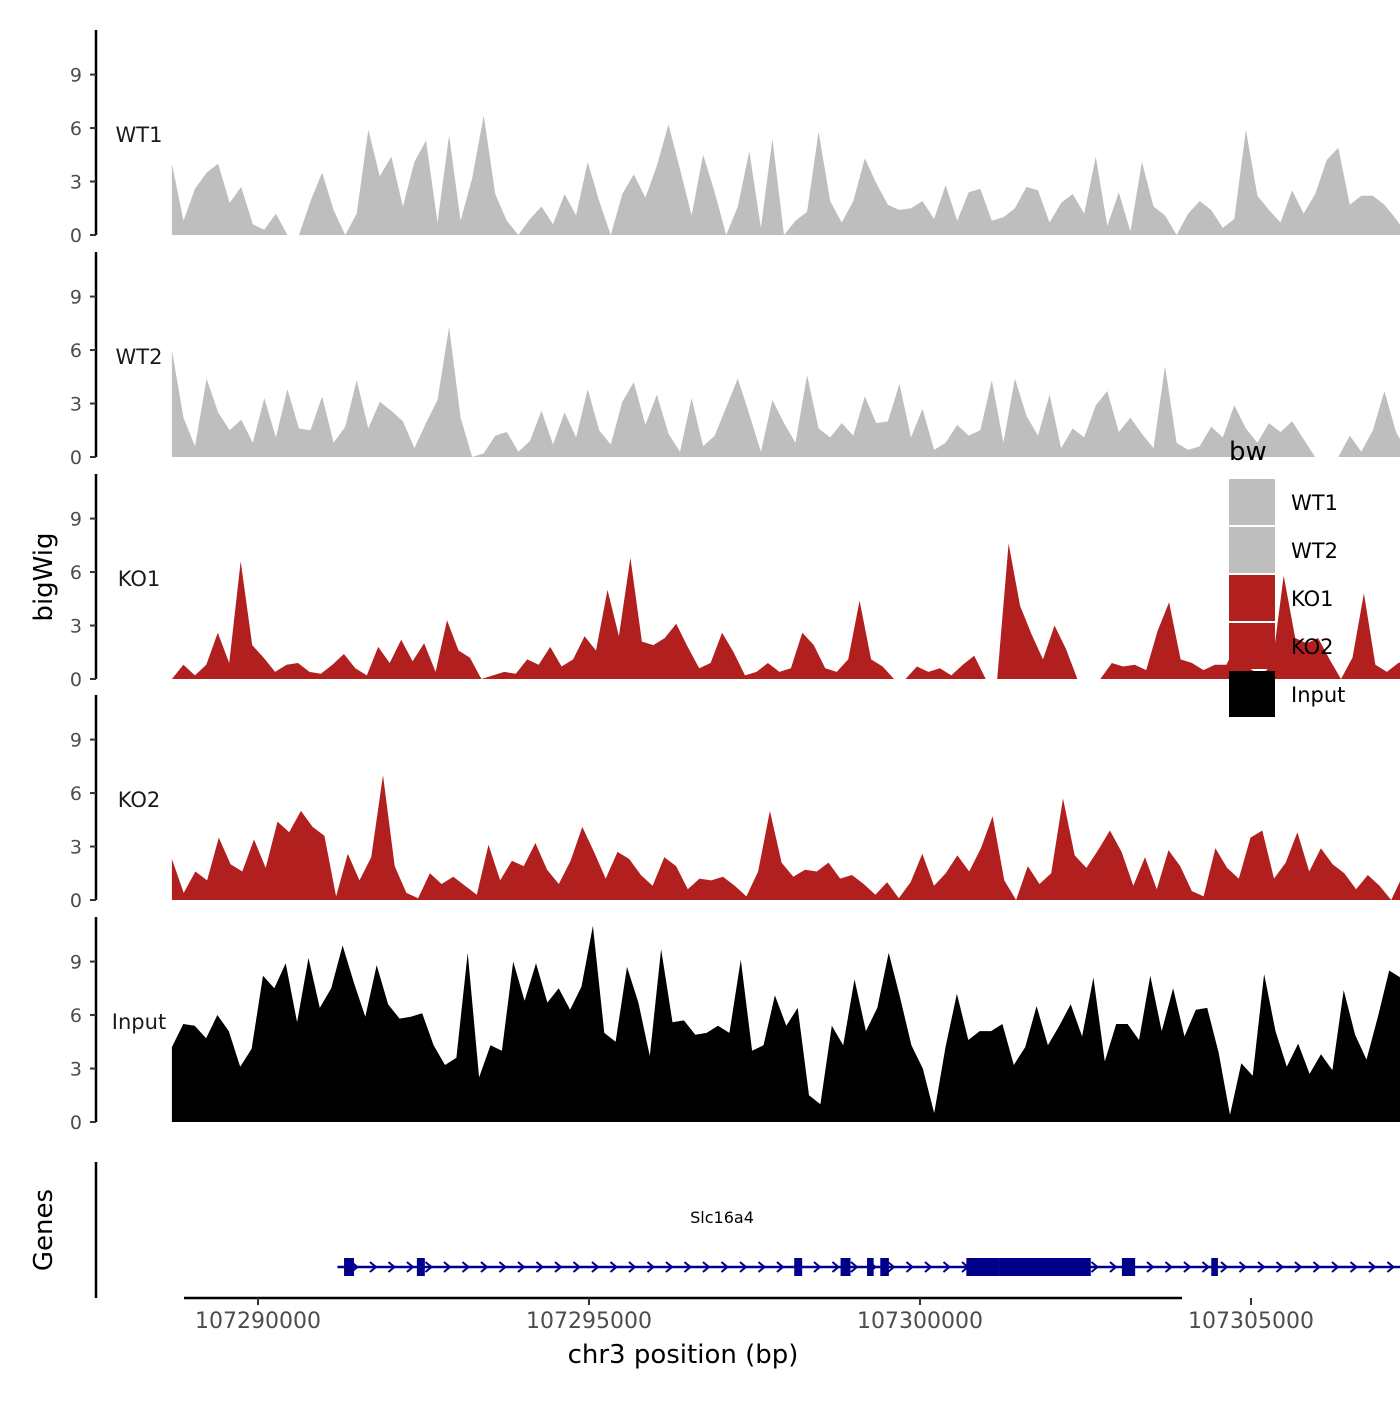  I want to click on x-tick-label: 107300000, so click(920, 1321).